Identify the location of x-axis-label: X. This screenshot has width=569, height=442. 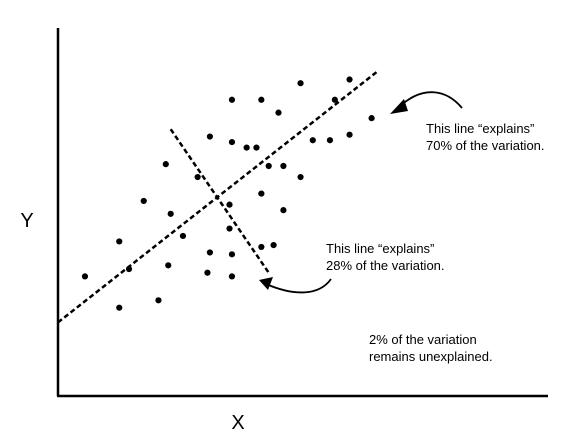
(237, 423).